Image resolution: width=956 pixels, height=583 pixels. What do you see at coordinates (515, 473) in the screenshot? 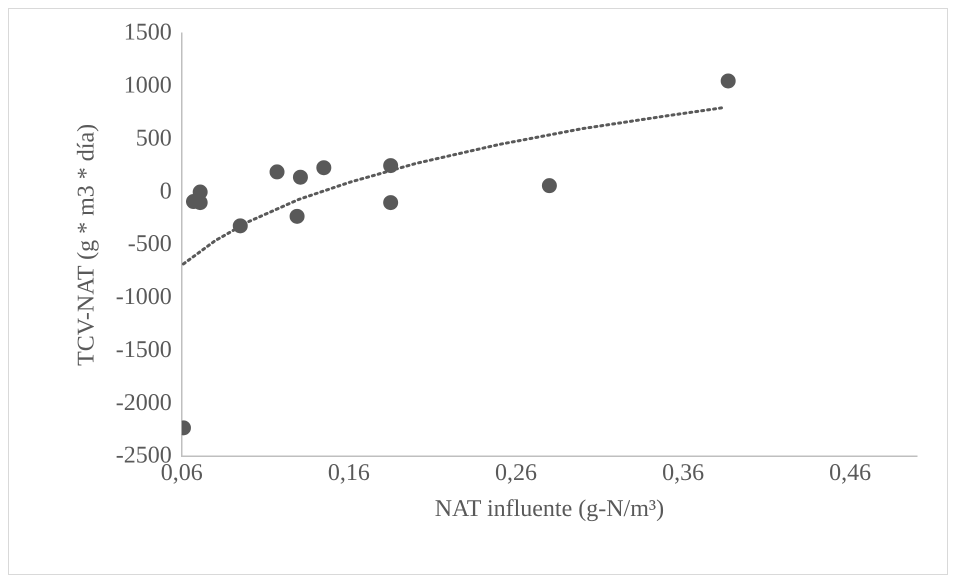
I see `x-tick-label: 0,26` at bounding box center [515, 473].